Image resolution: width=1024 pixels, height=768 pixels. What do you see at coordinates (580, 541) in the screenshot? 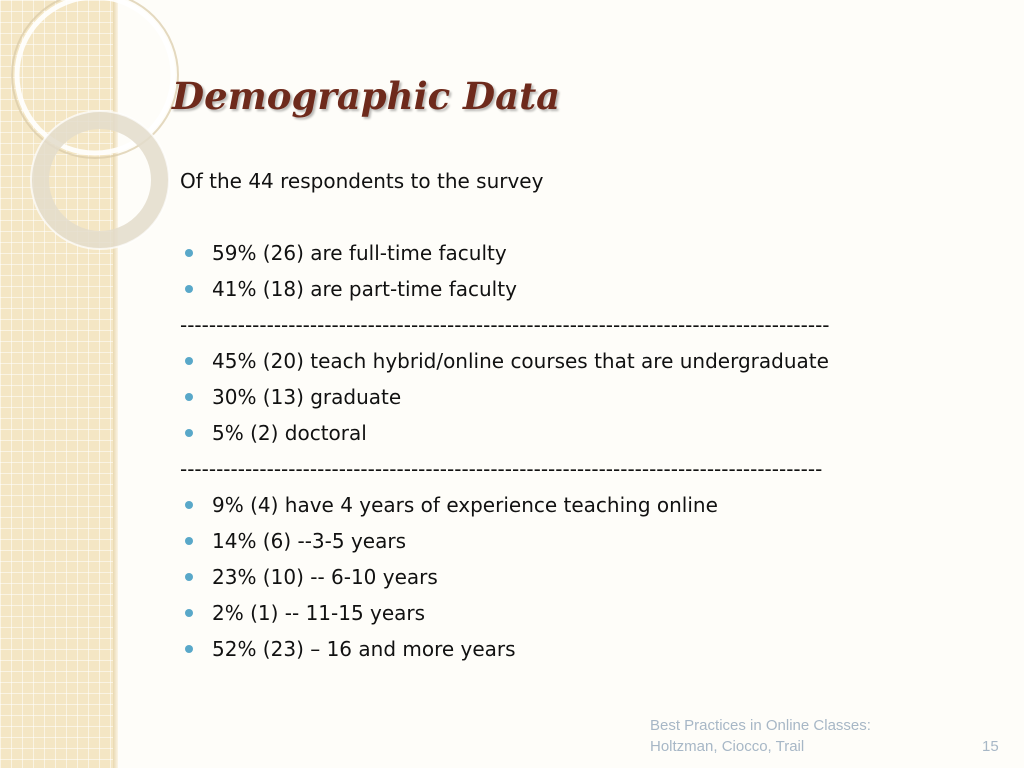
I see `list-item: 14% (6) --3-5 years` at bounding box center [580, 541].